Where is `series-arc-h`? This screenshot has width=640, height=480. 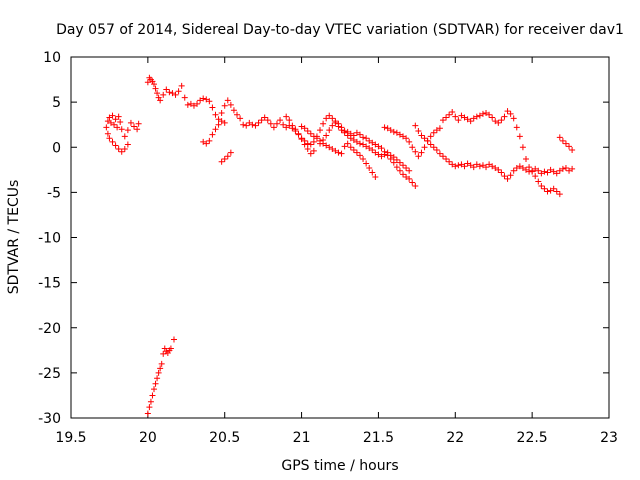 series-arc-h is located at coordinates (365, 146).